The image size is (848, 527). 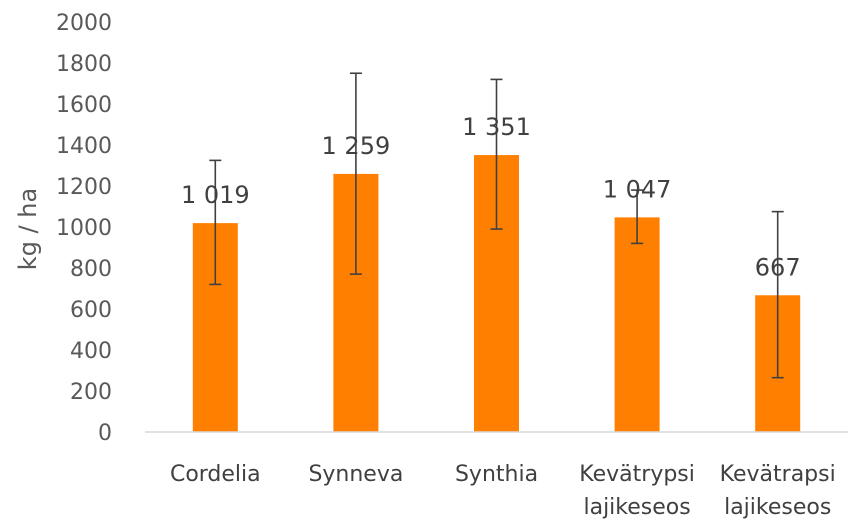 What do you see at coordinates (84, 146) in the screenshot?
I see `y-tick-label: 1400` at bounding box center [84, 146].